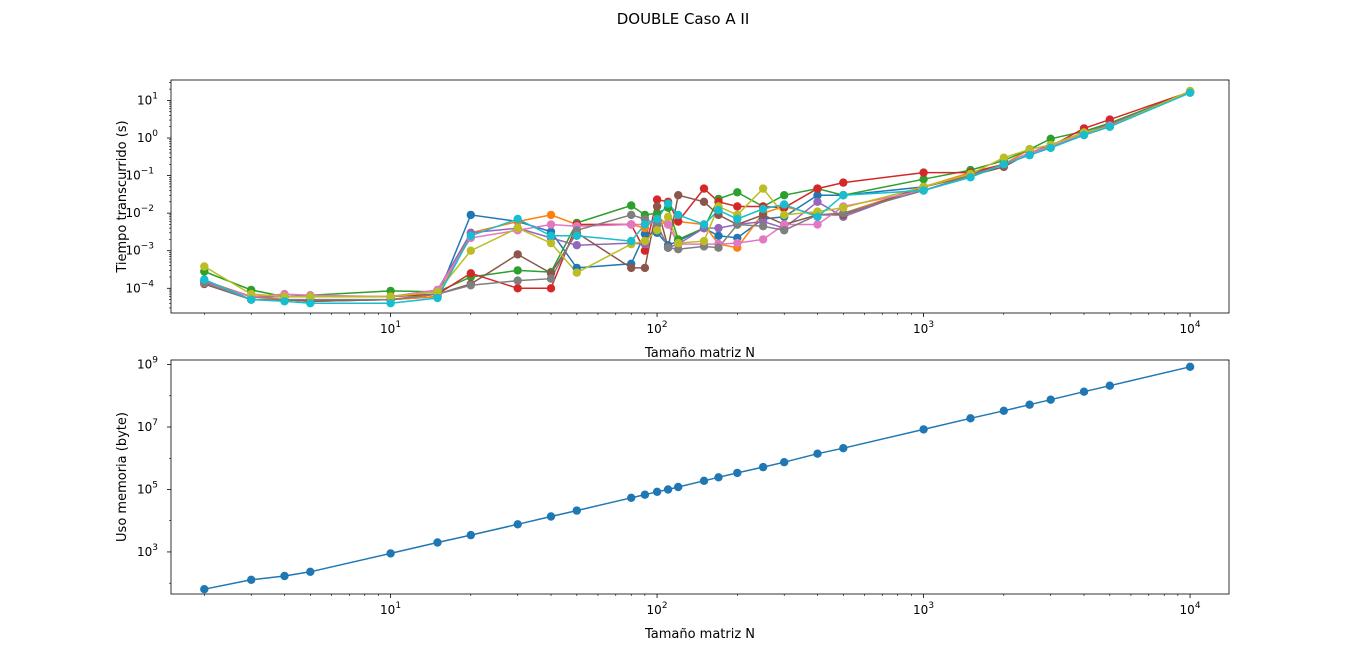  I want to click on figure-title: DOUBLE Caso A II, so click(683, 19).